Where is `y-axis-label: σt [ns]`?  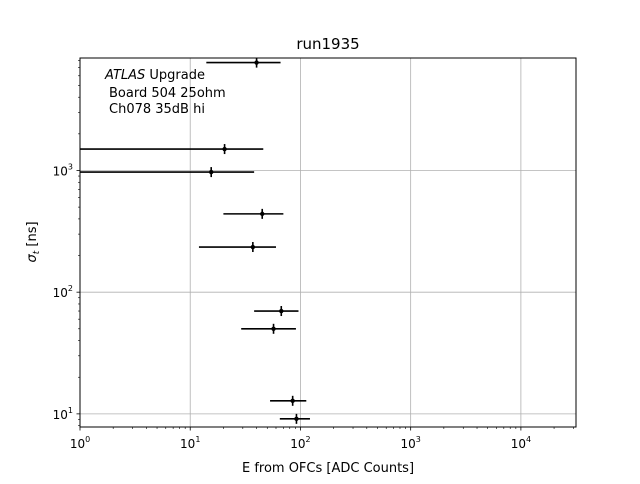 y-axis-label: σt [ns] is located at coordinates (33, 241).